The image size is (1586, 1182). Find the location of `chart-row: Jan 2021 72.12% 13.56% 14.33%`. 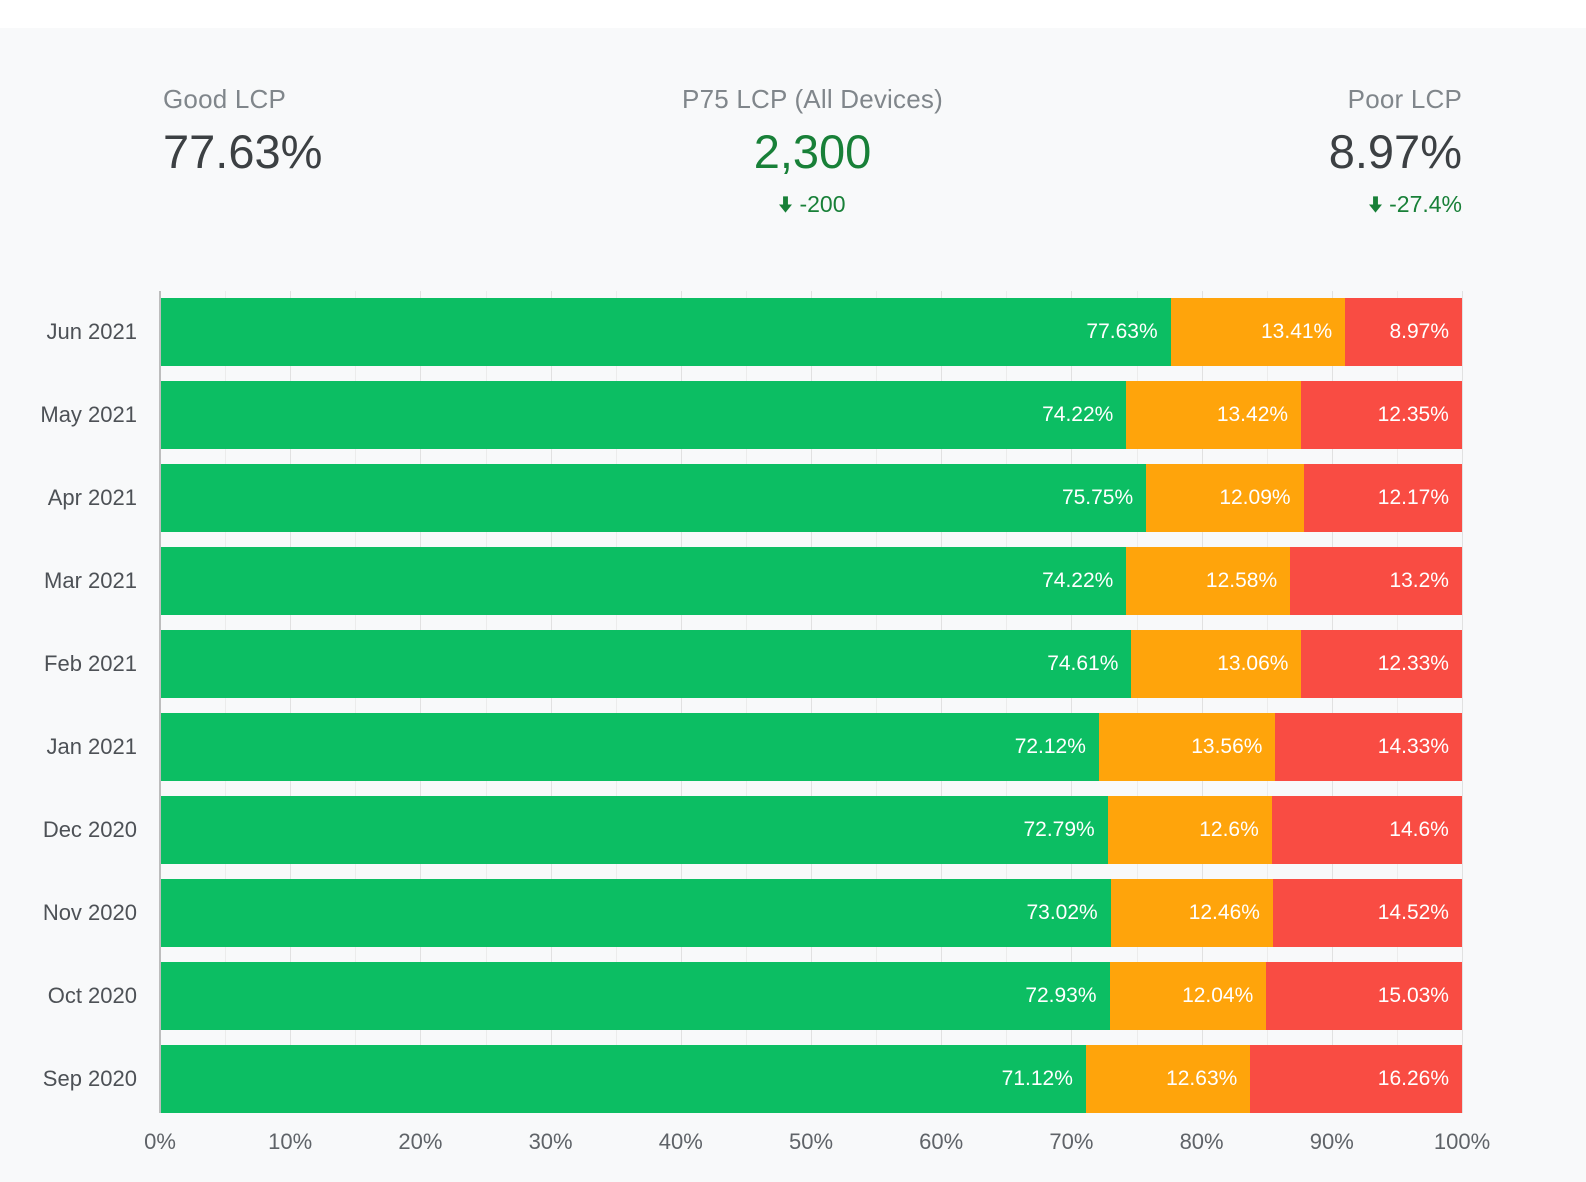

chart-row: Jan 2021 72.12% 13.56% 14.33% is located at coordinates (731, 747).